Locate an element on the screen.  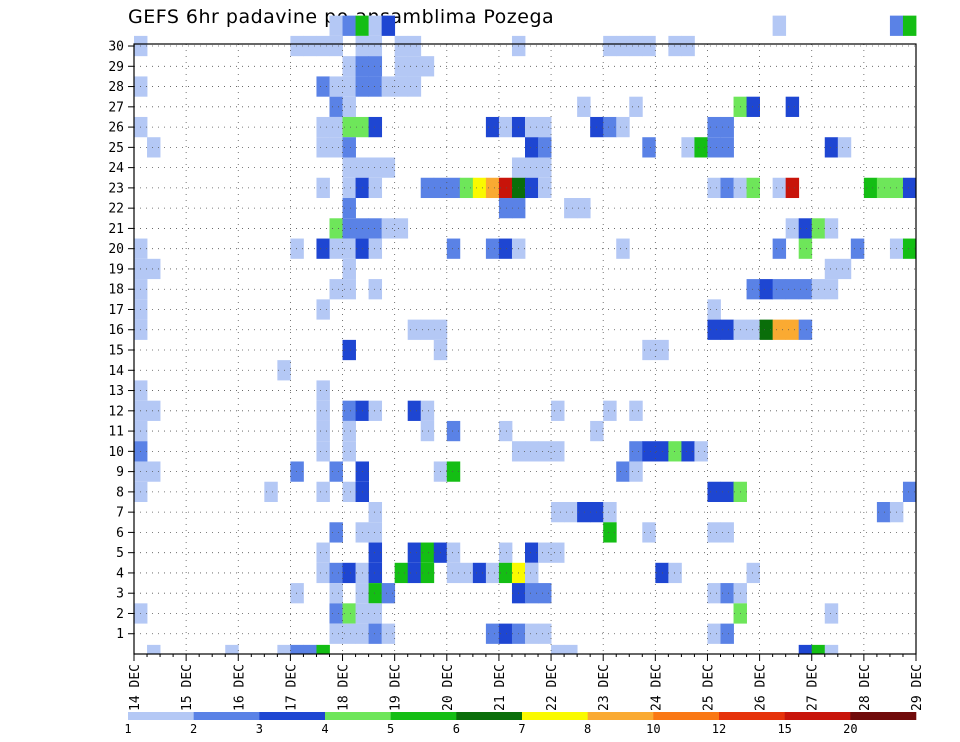
y-tick-label: 4 is located at coordinates (120, 573).